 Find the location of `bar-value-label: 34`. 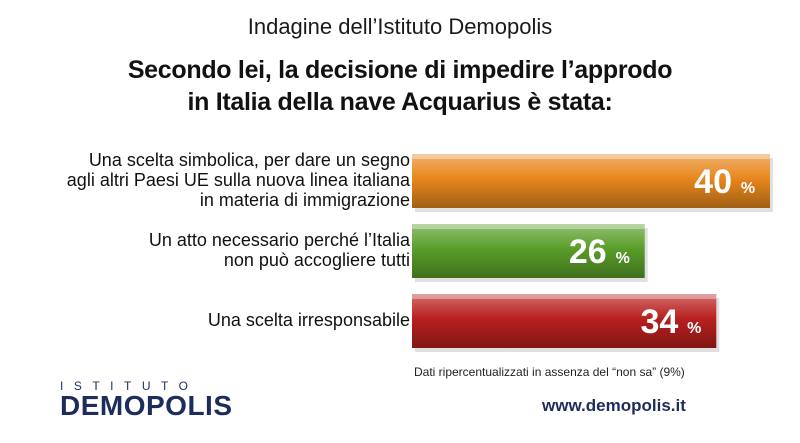

bar-value-label: 34 is located at coordinates (659, 322).